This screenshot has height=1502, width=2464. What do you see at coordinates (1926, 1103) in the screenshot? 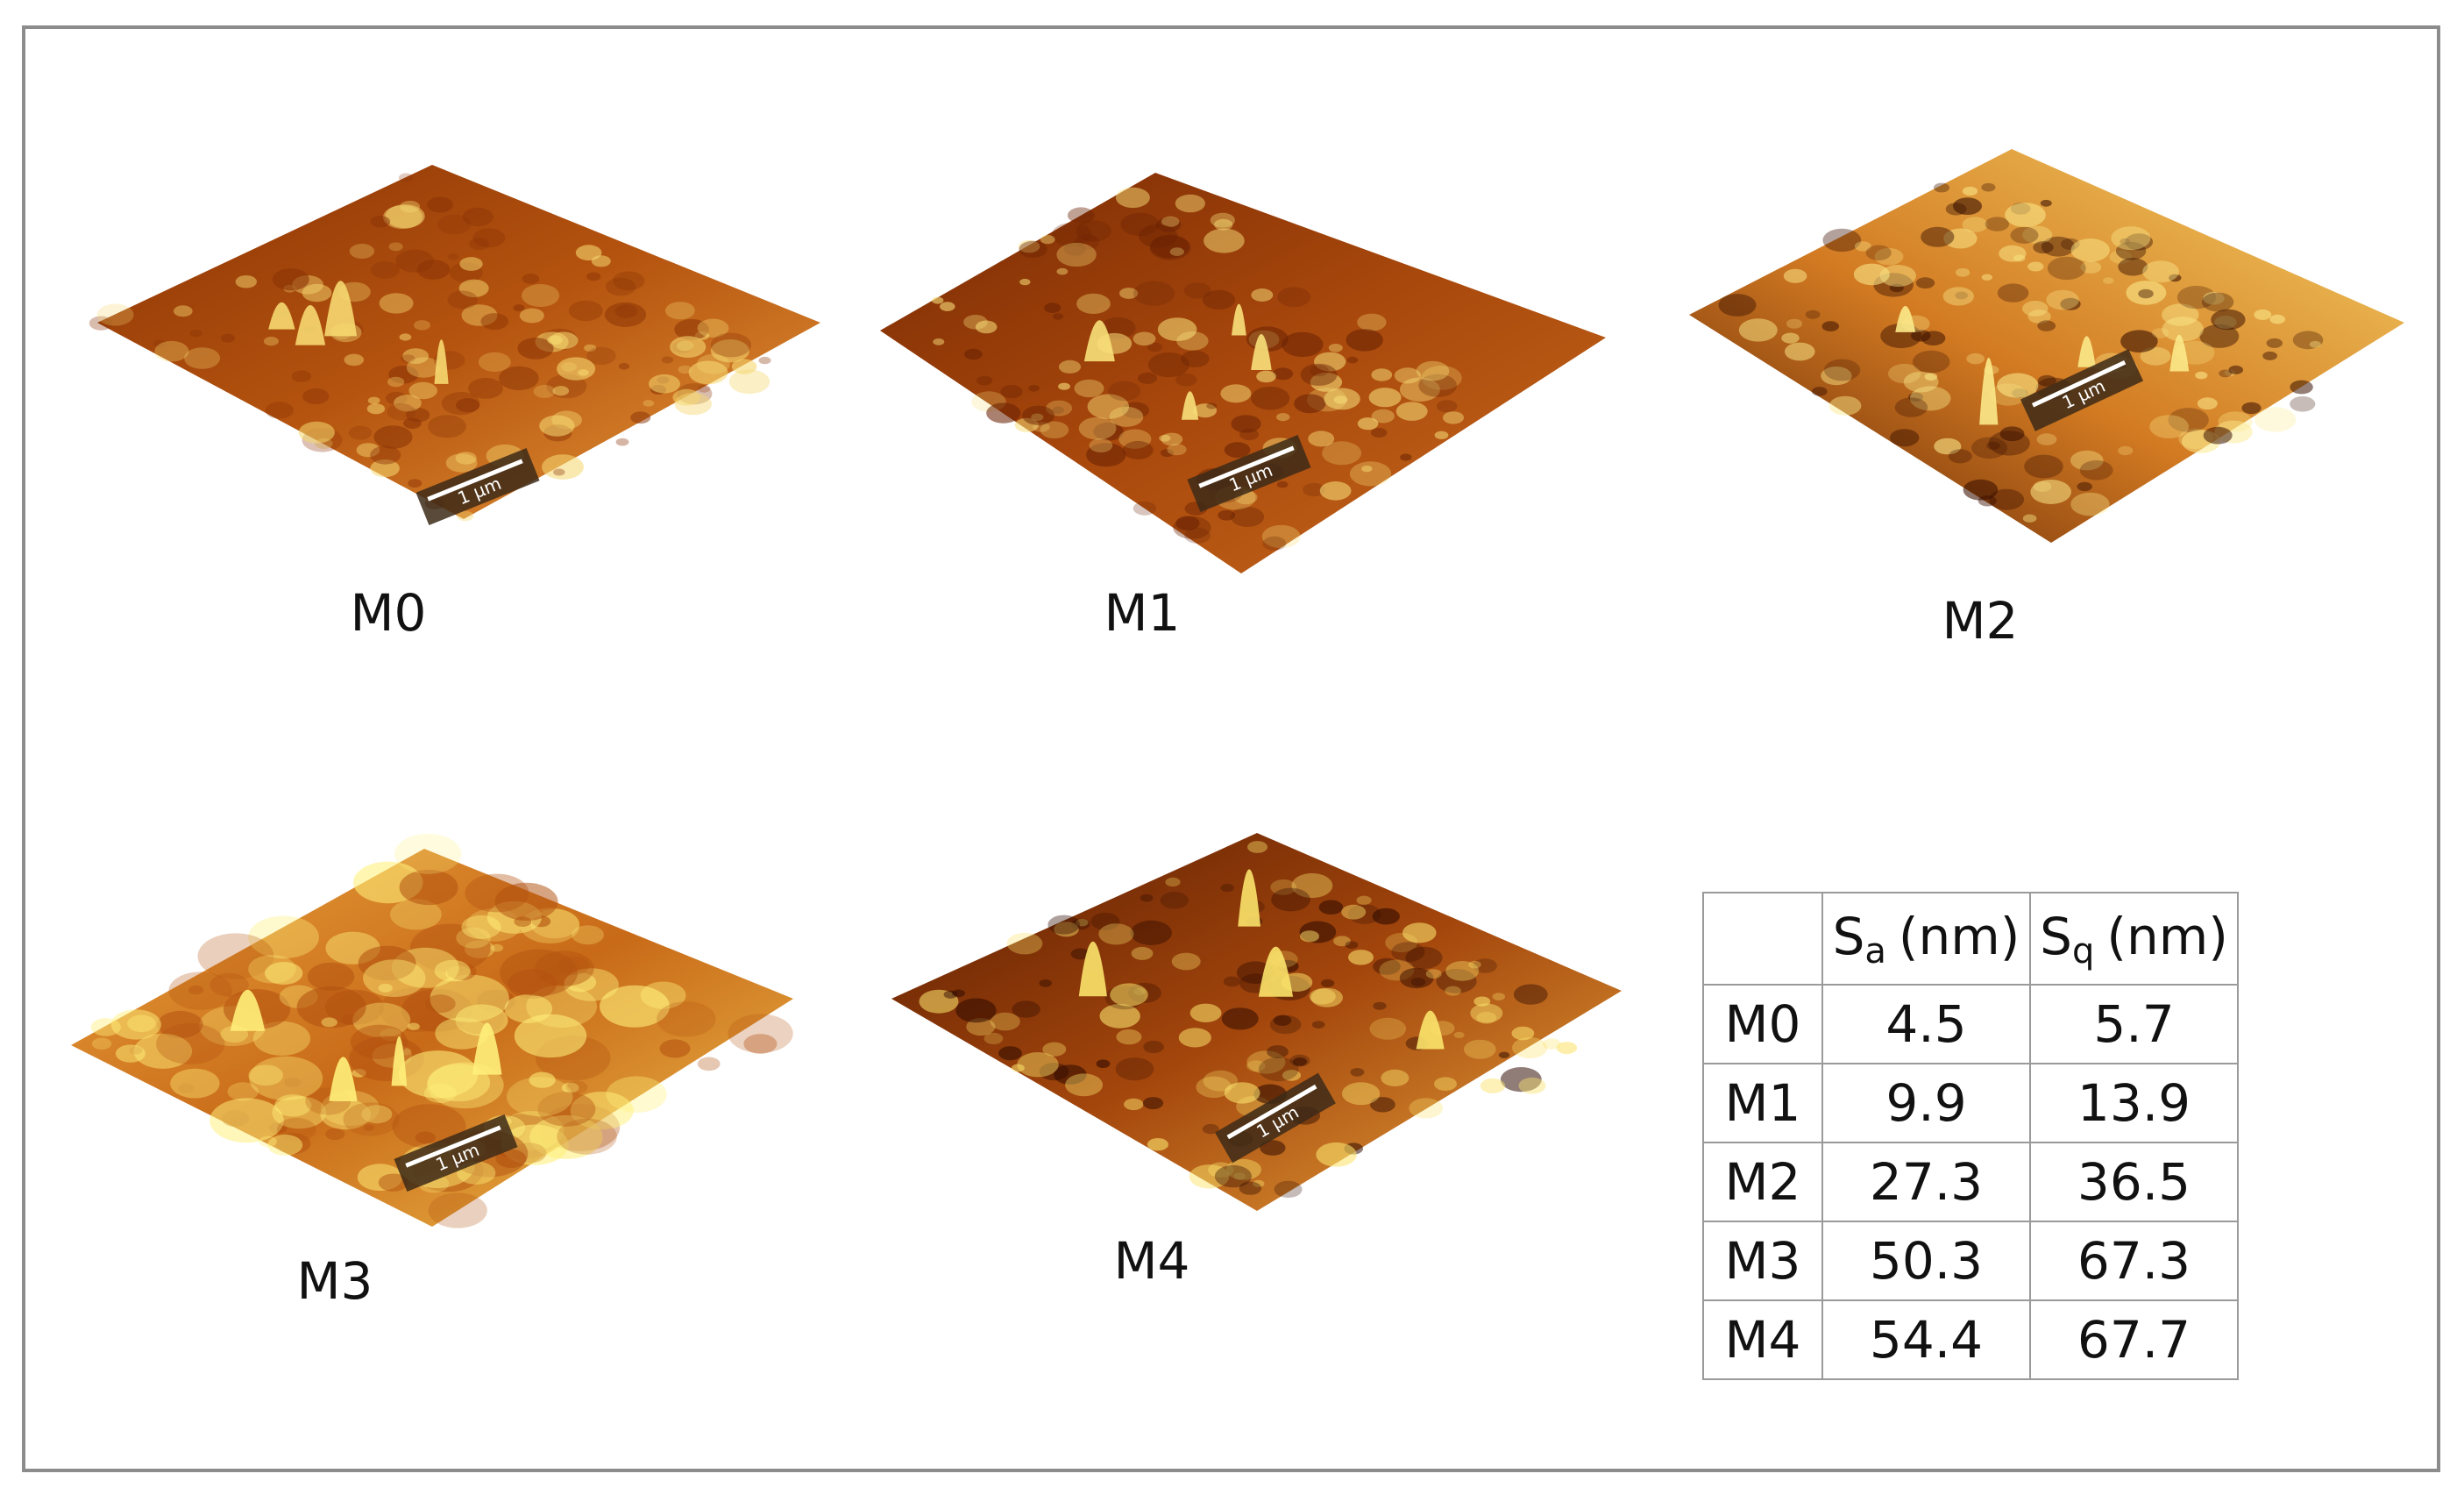
I see `table-cell: 9.9` at bounding box center [1926, 1103].